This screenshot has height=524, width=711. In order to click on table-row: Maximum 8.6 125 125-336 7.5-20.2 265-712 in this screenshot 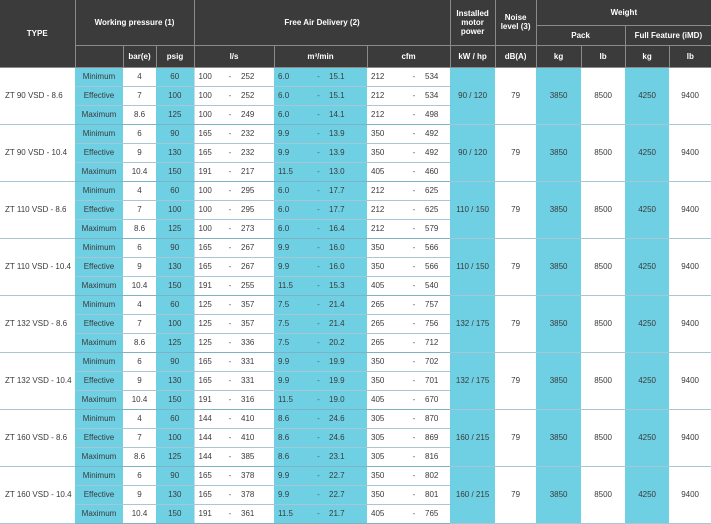, I will do `click(355, 343)`.